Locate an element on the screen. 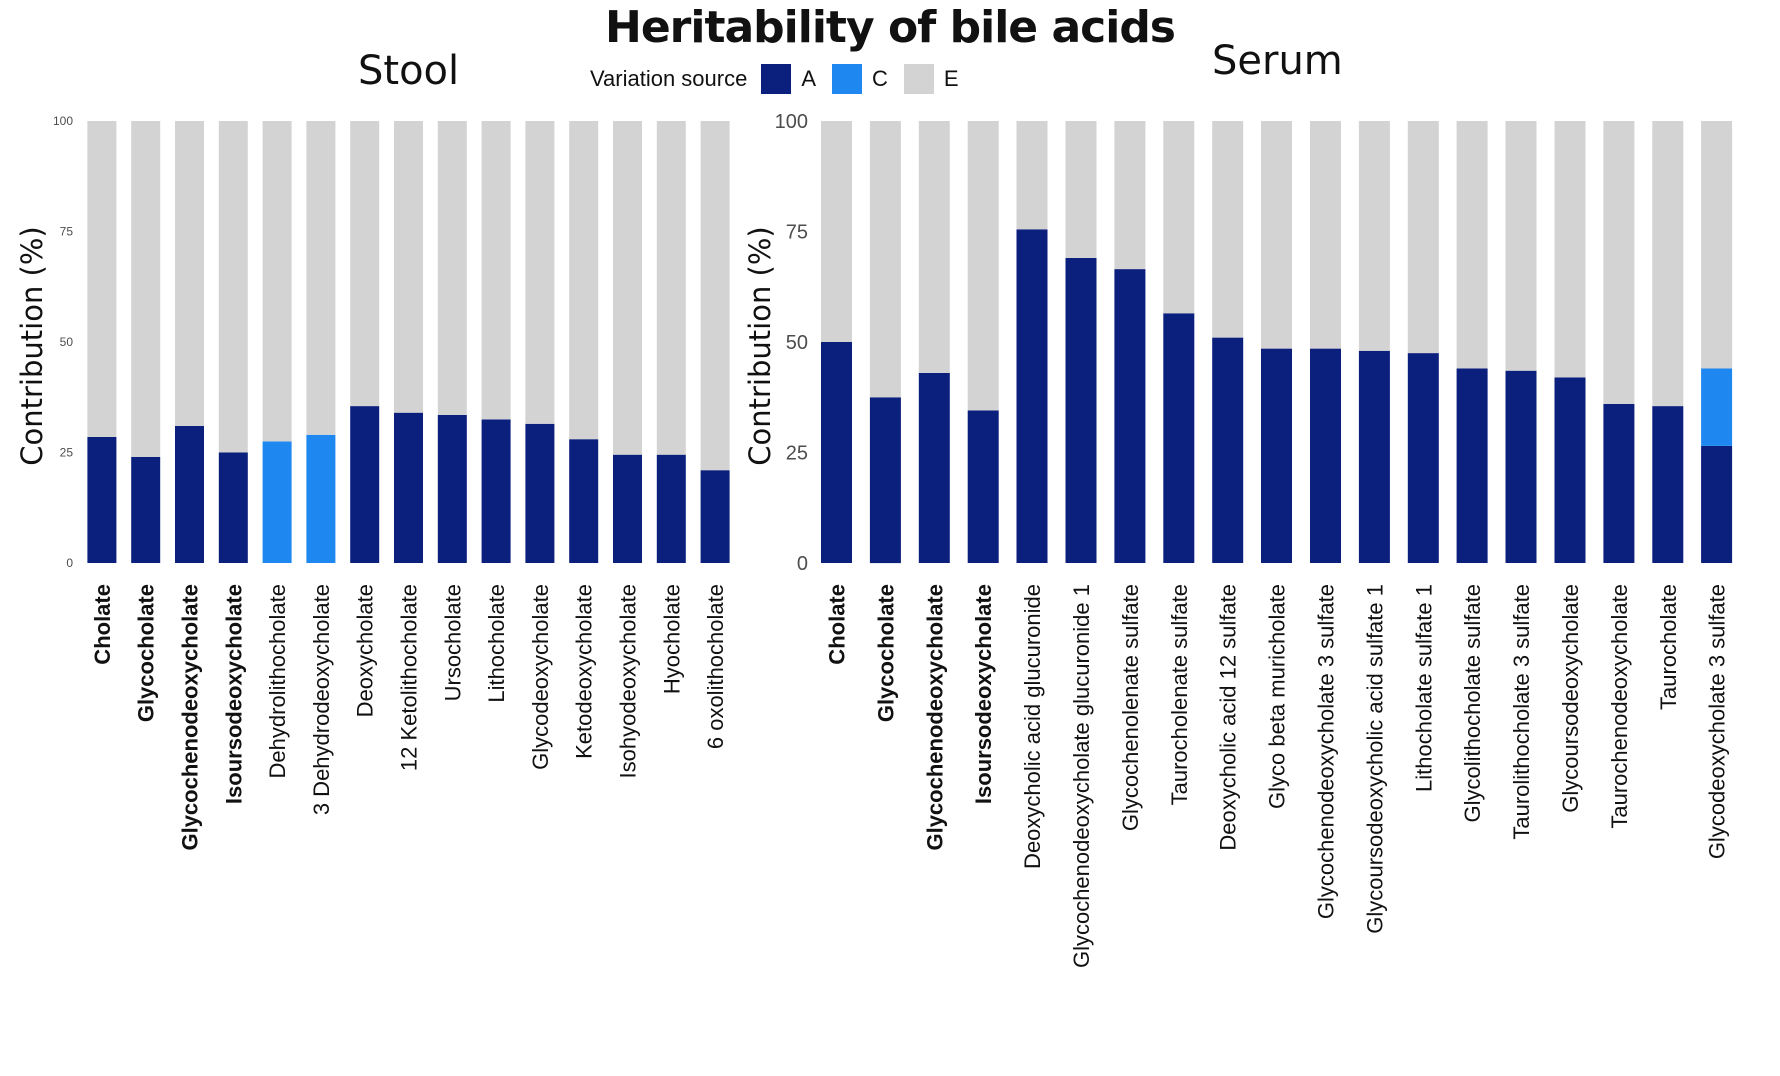  y-tick-label: 0 is located at coordinates (802, 564).